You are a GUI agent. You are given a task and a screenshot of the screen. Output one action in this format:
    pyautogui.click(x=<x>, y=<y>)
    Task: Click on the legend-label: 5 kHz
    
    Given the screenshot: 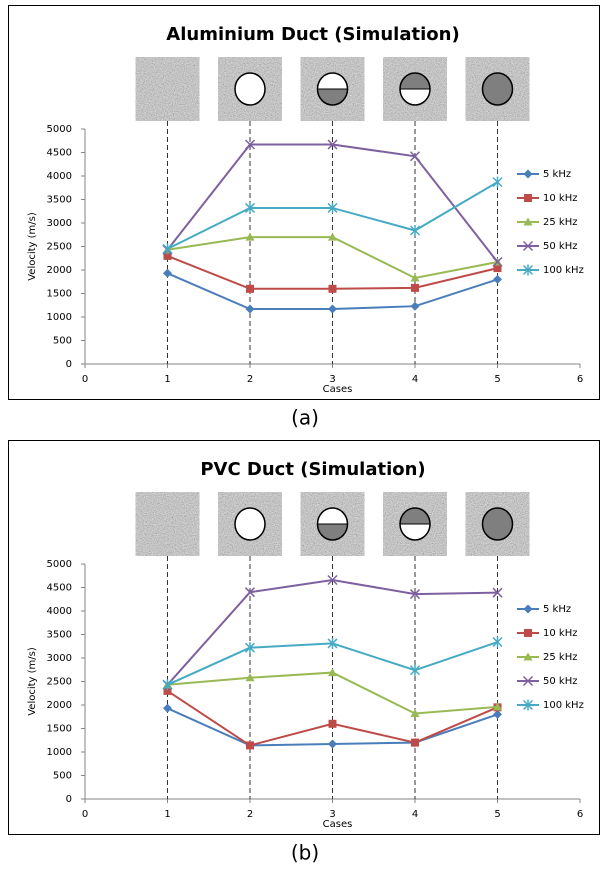 What is the action you would take?
    pyautogui.click(x=557, y=609)
    